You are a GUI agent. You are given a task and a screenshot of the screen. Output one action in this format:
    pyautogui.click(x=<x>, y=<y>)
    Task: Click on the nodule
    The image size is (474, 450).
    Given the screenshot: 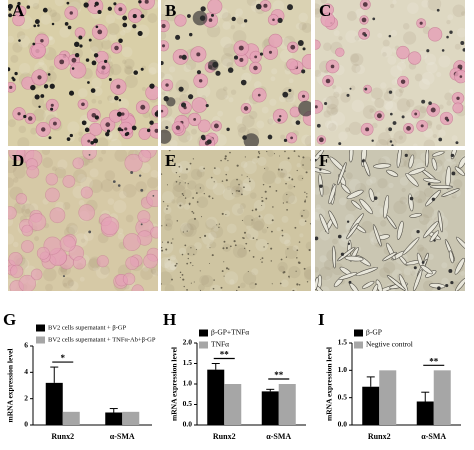 What is the action you would take?
    pyautogui.click(x=304, y=108)
    